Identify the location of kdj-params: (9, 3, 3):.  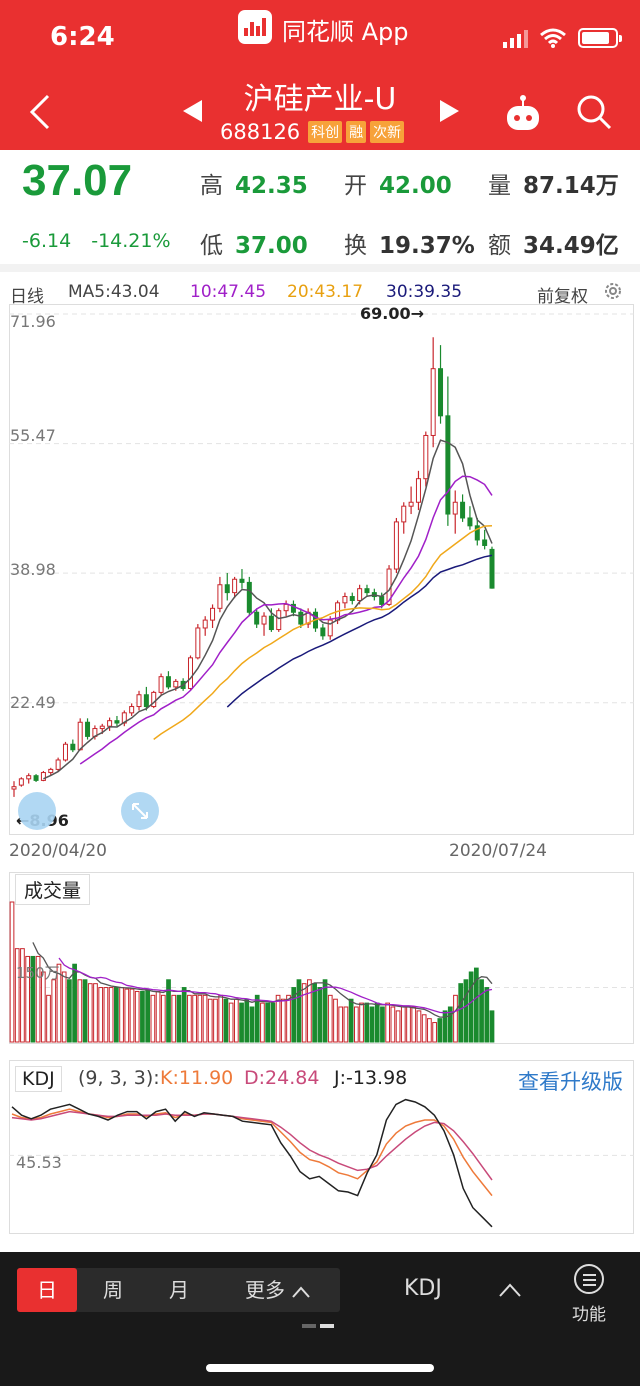
(119, 1078).